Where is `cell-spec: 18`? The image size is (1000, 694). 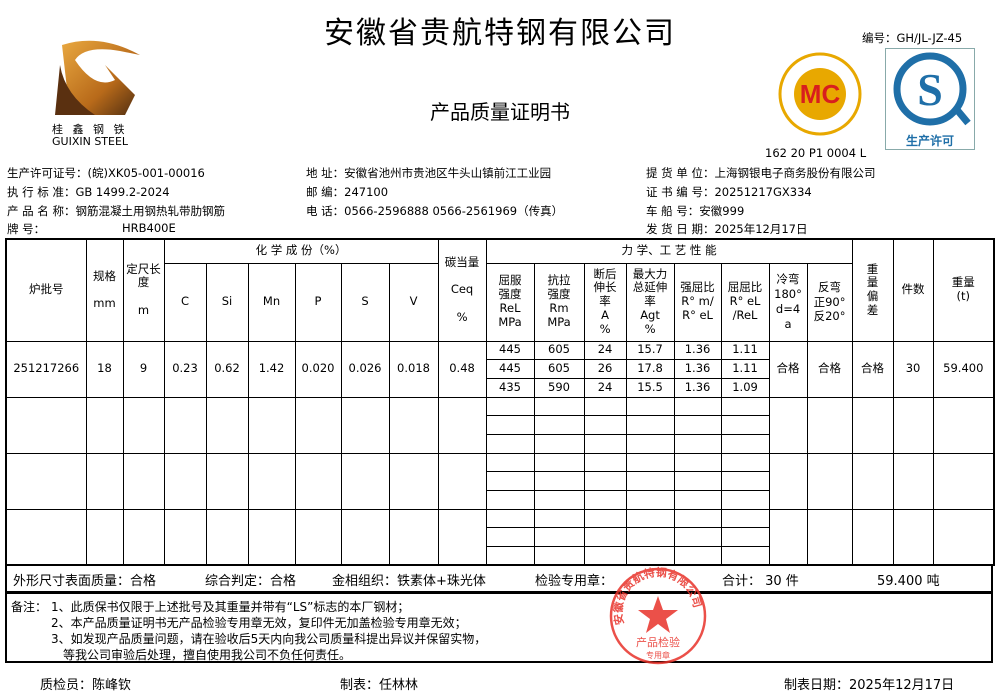
cell-spec: 18 is located at coordinates (104, 369).